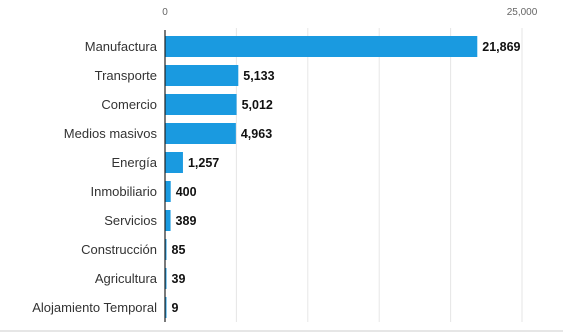 This screenshot has width=563, height=336. I want to click on value-label: 5,012, so click(257, 105).